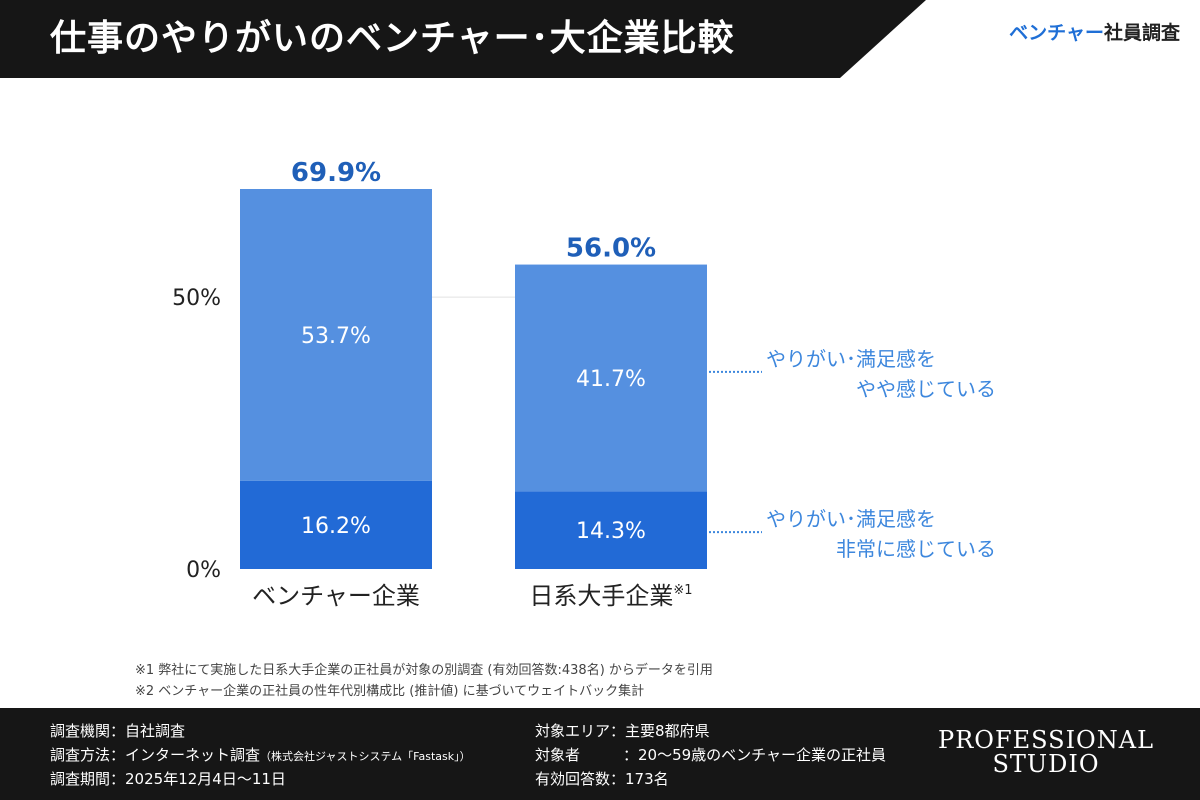  I want to click on valid-responses-line: 有効回答数：173名, so click(602, 778).